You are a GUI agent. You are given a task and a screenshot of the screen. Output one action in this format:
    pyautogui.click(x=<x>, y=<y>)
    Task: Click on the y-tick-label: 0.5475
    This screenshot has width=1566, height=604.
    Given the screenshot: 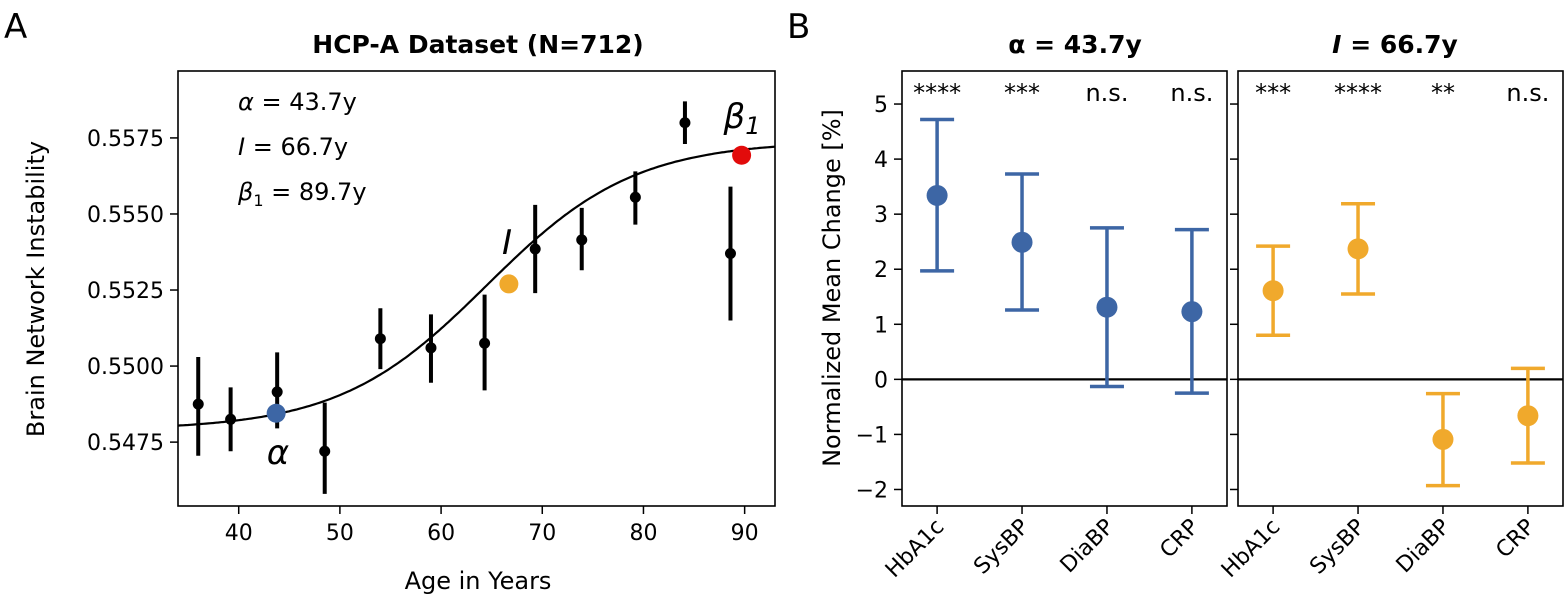 What is the action you would take?
    pyautogui.click(x=125, y=443)
    